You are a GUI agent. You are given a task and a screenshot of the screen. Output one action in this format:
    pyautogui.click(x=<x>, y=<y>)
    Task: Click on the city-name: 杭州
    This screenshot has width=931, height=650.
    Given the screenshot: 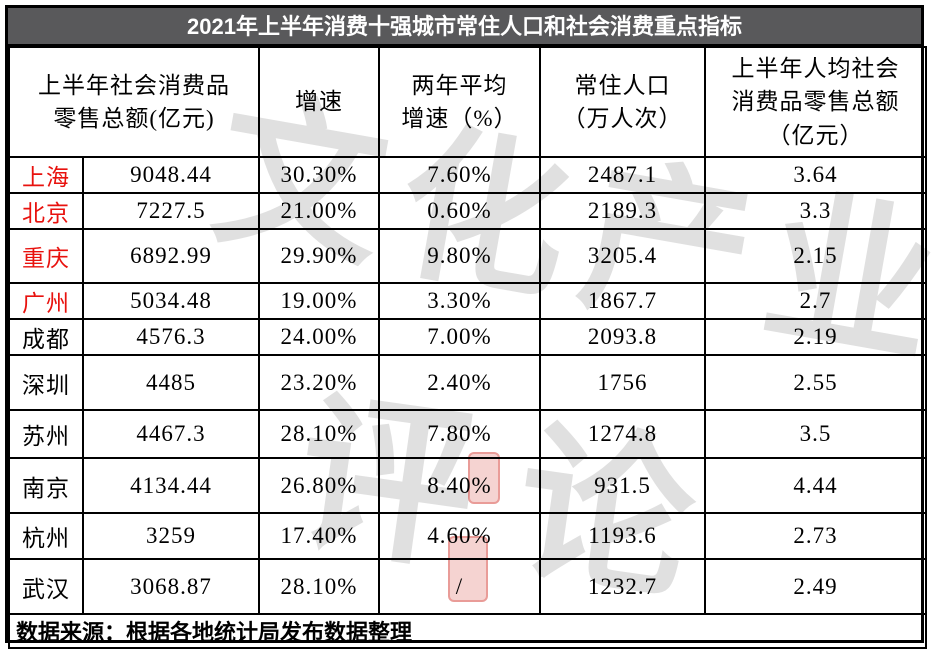 What is the action you would take?
    pyautogui.click(x=46, y=536)
    